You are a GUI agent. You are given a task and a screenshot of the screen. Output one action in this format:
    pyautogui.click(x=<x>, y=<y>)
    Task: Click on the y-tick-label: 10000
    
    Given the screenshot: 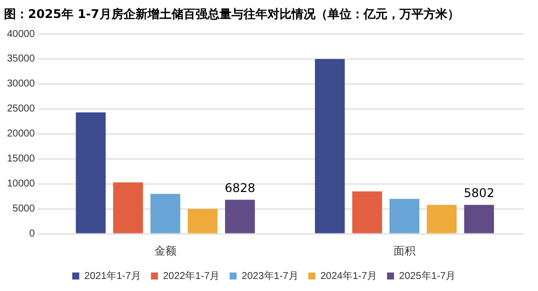 What is the action you would take?
    pyautogui.click(x=21, y=184)
    